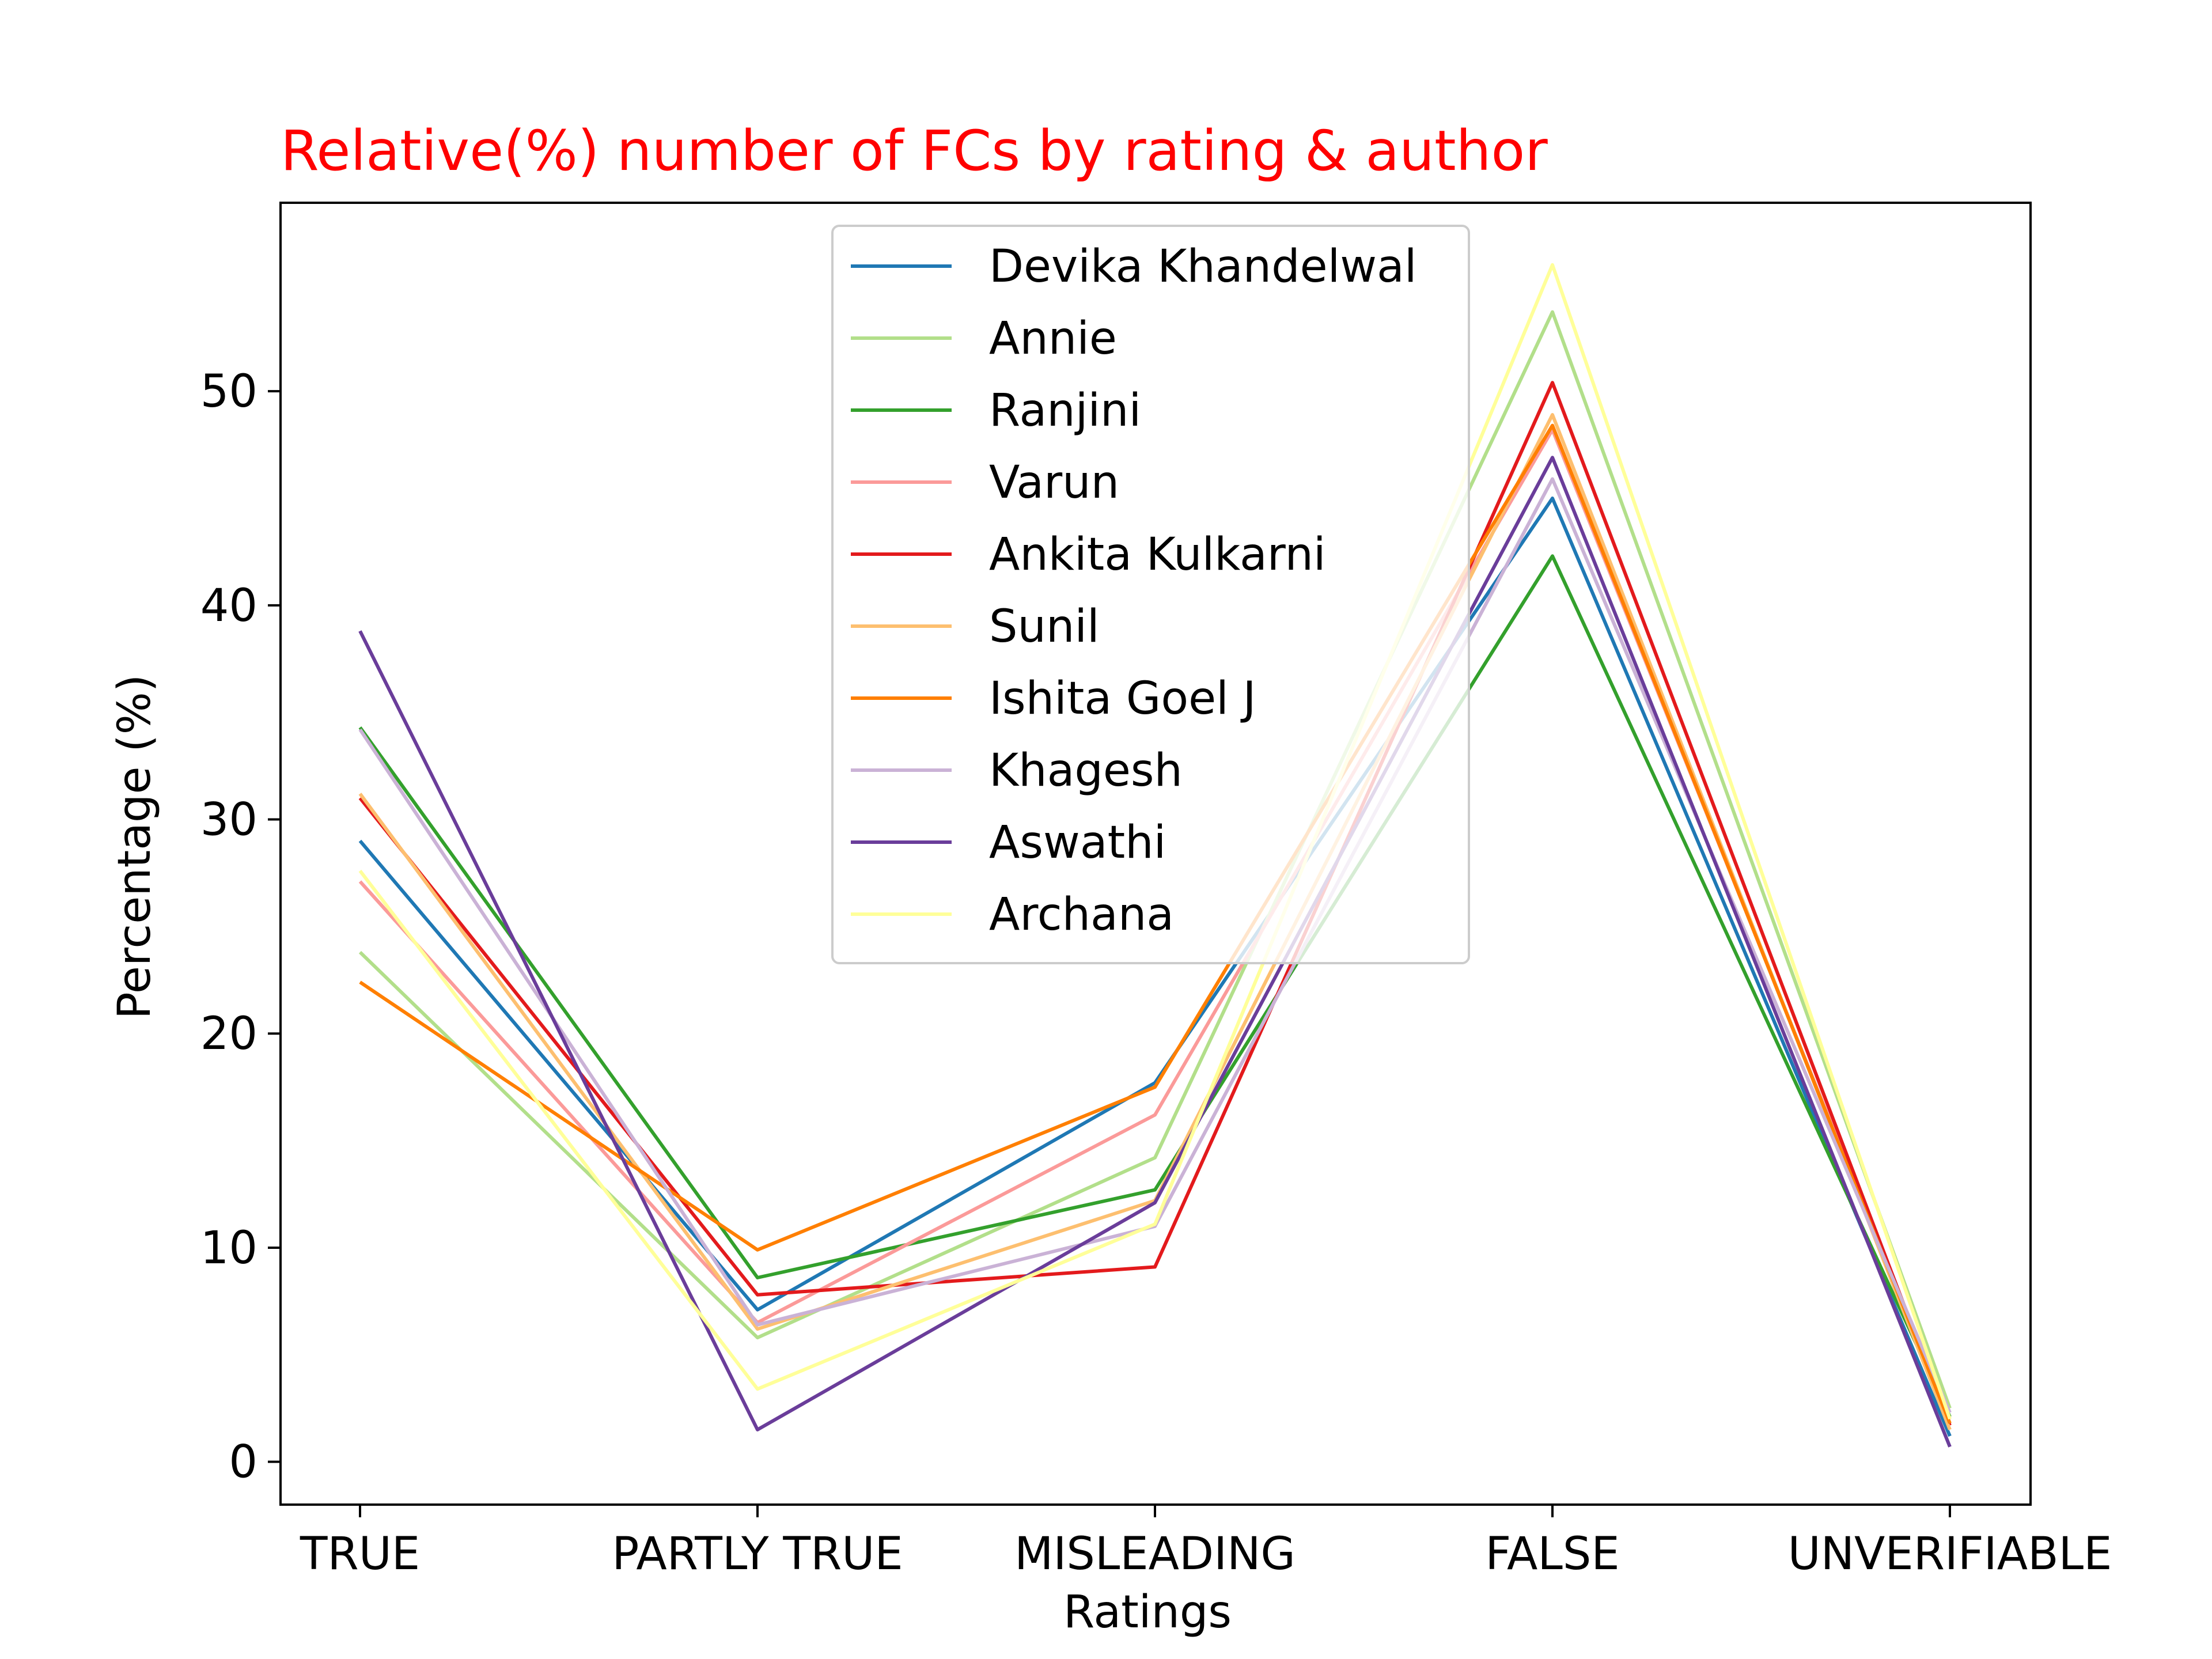 The width and height of the screenshot is (2212, 1659). I want to click on y-tick-label: 0, so click(243, 1462).